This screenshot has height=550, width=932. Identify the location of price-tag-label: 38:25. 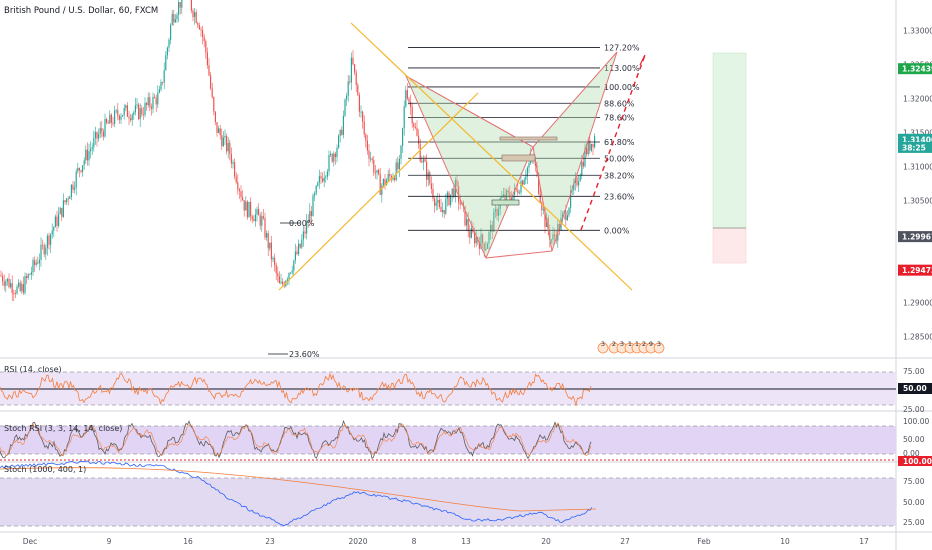
(914, 147).